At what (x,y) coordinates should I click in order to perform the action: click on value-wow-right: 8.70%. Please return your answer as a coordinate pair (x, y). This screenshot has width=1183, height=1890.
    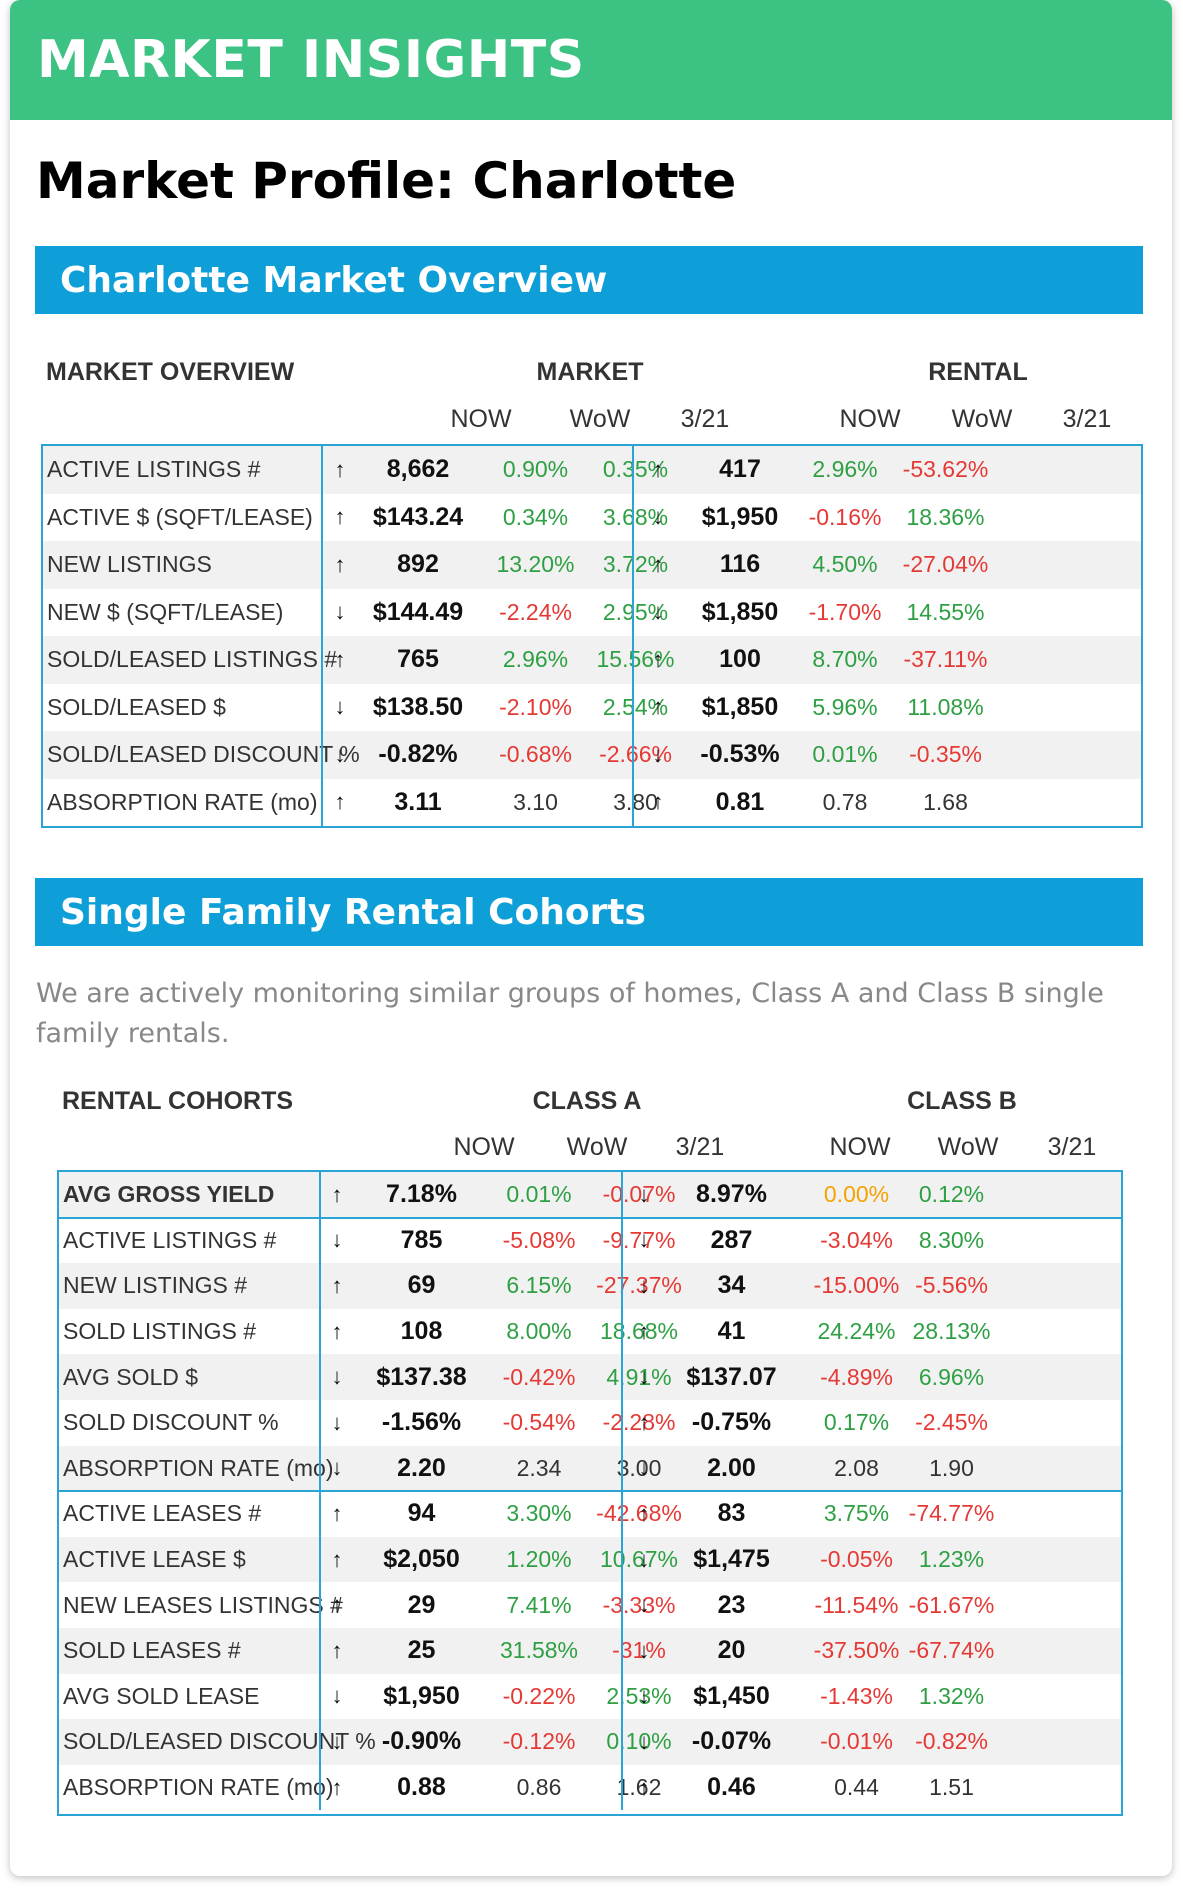
    Looking at the image, I should click on (845, 659).